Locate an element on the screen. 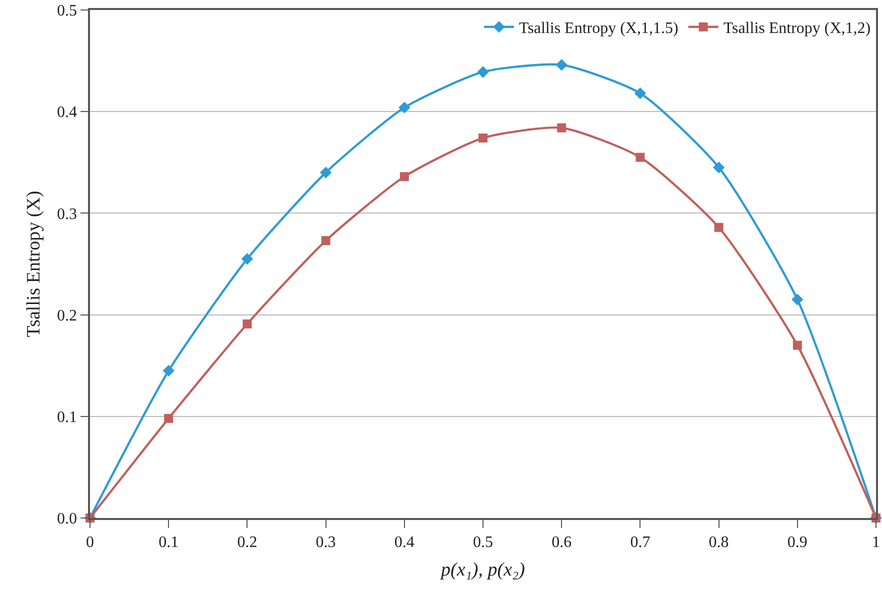  x-tick-label: 0 is located at coordinates (90, 542).